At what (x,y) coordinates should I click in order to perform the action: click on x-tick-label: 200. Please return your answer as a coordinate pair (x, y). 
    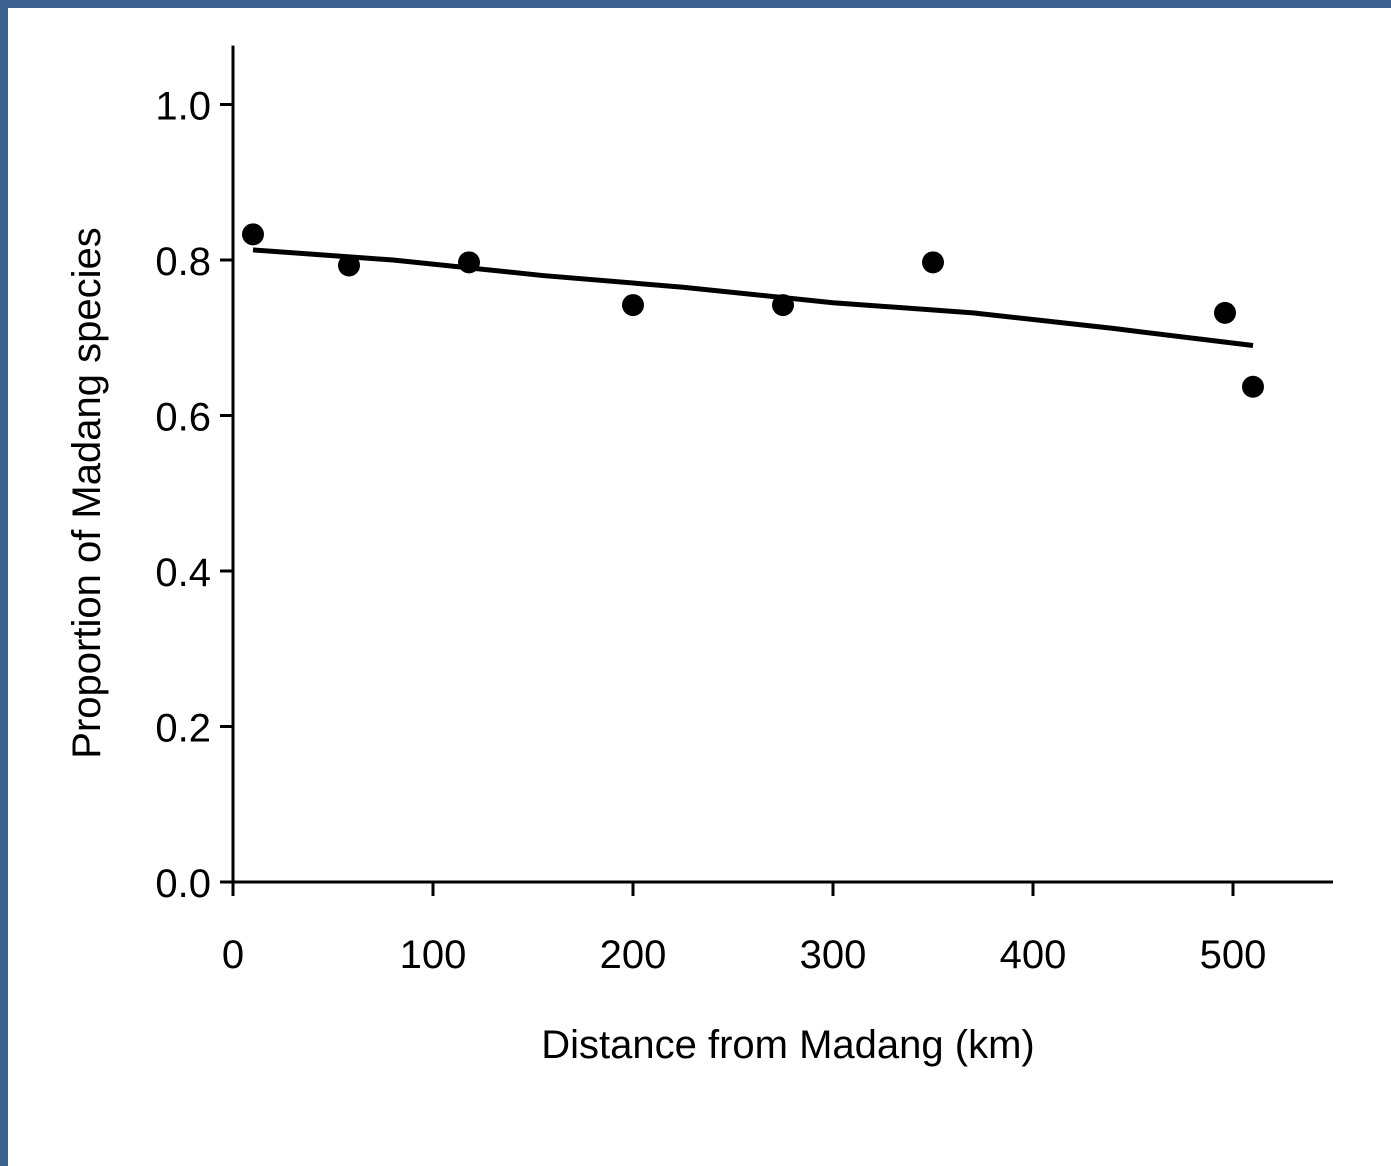
    Looking at the image, I should click on (633, 955).